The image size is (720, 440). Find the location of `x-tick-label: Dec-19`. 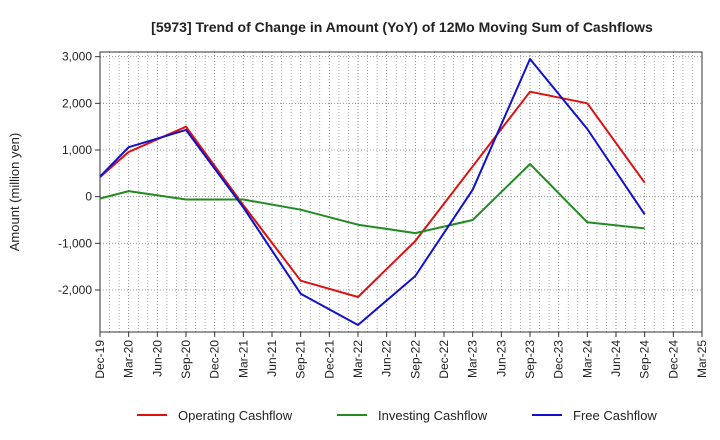

x-tick-label: Dec-19 is located at coordinates (100, 359).